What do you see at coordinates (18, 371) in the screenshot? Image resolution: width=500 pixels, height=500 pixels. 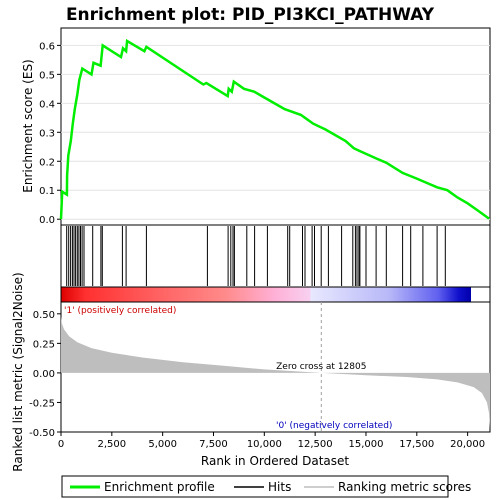 I see `metric-y-axis-label: Ranked list metric (Signal2Noise)` at bounding box center [18, 371].